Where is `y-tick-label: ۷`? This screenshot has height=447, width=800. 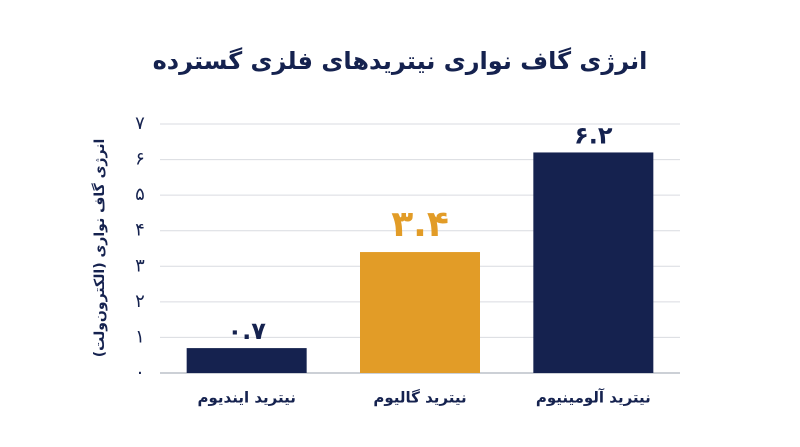 y-tick-label: ۷ is located at coordinates (140, 123).